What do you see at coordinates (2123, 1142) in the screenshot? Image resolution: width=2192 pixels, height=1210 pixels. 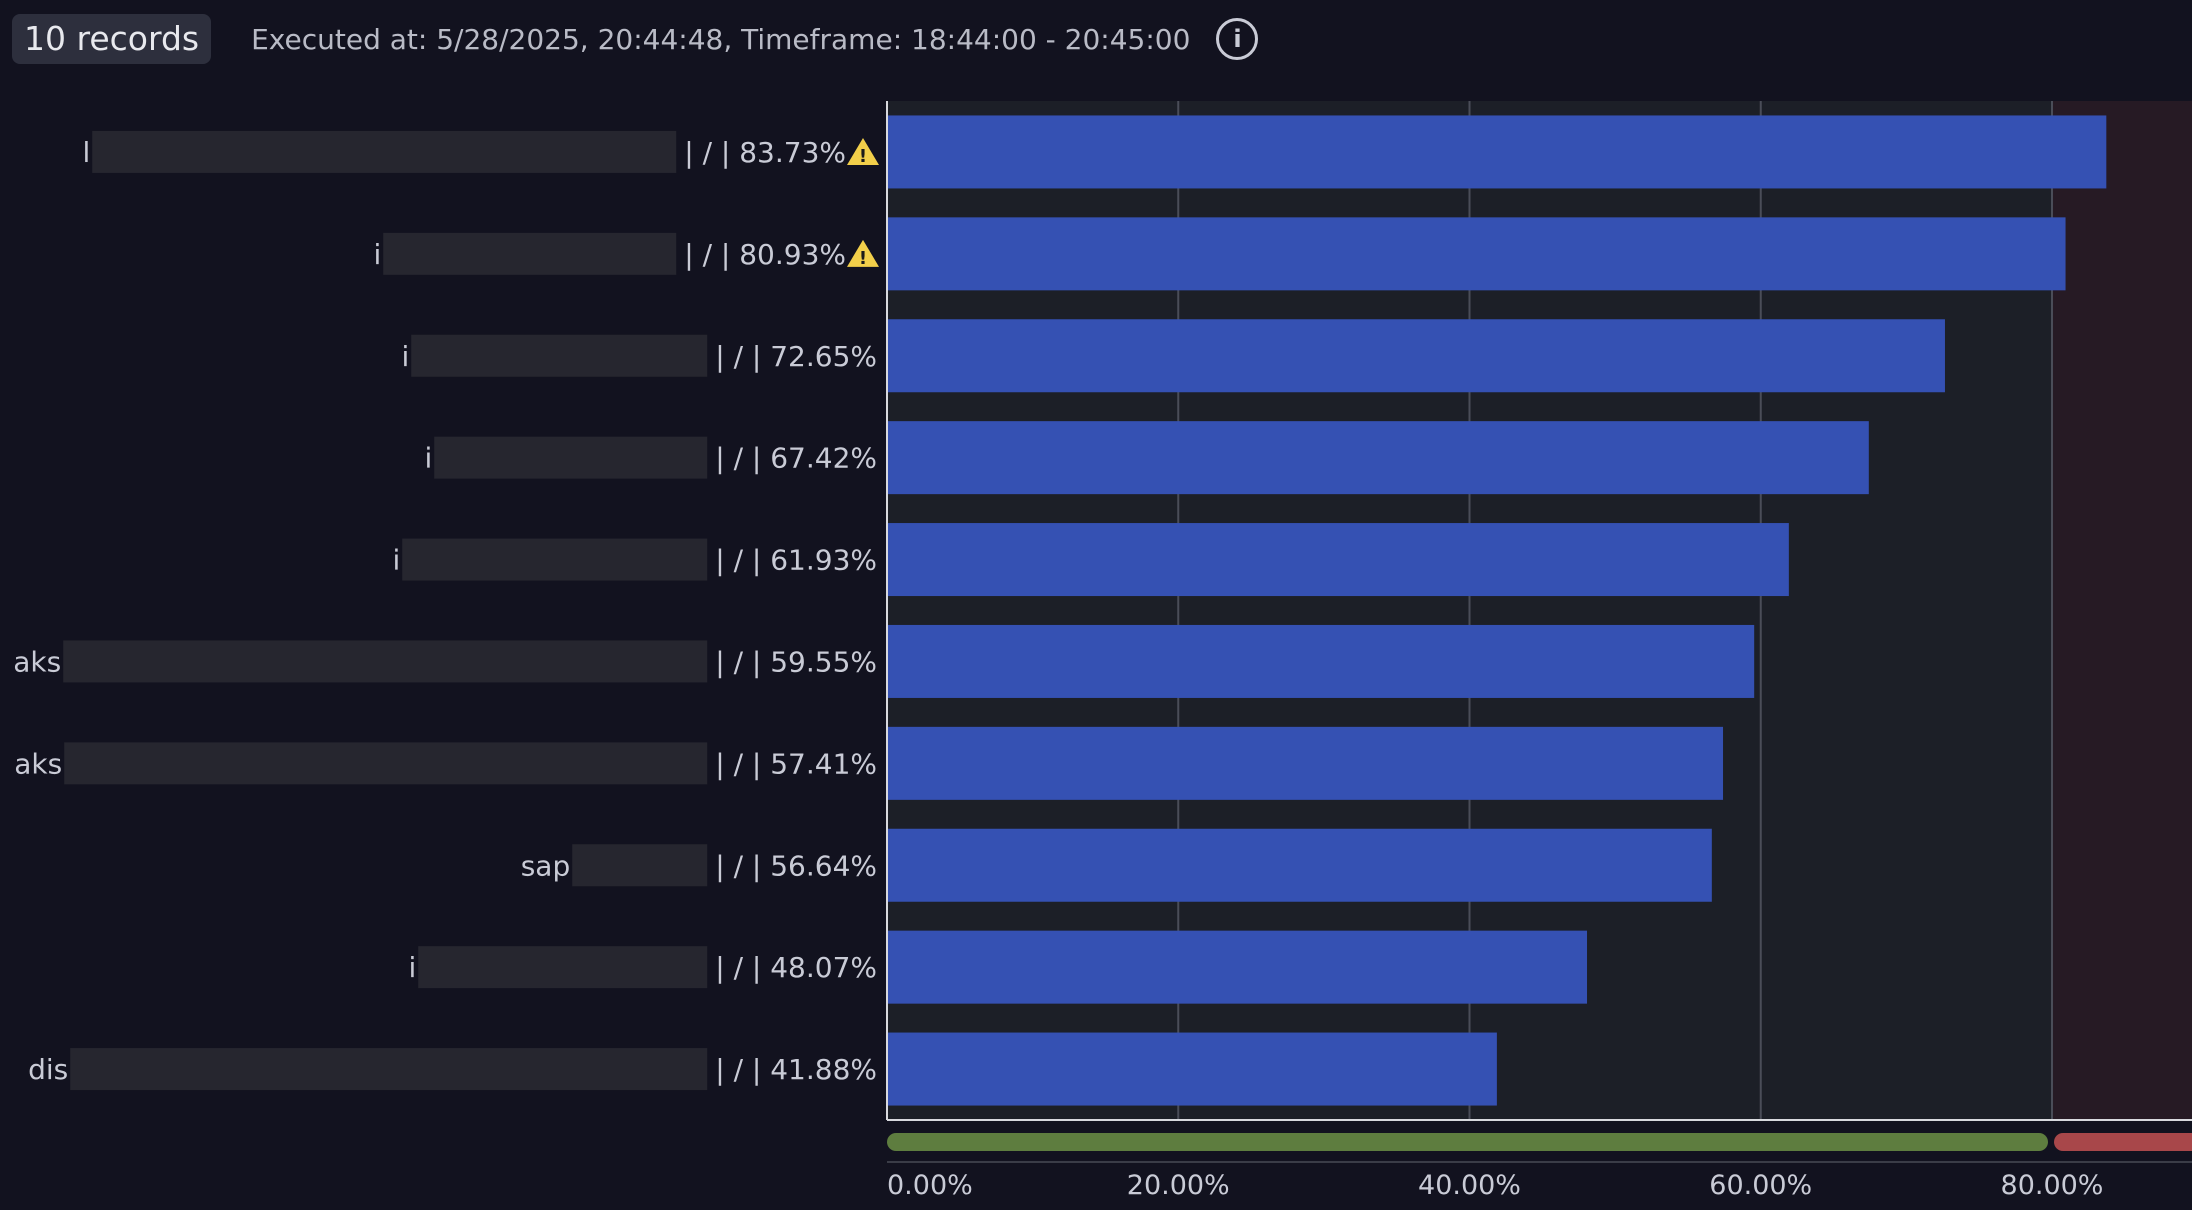 I see `threshold-critical-bar` at bounding box center [2123, 1142].